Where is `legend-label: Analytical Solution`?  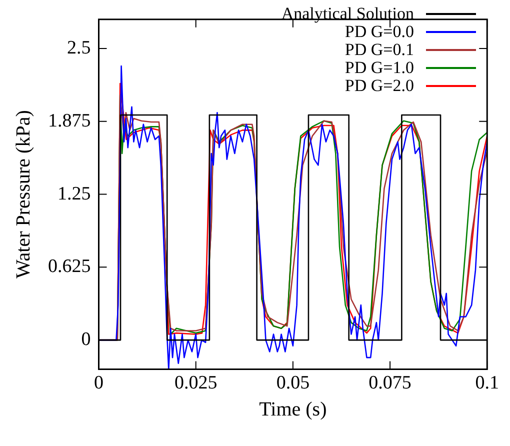
legend-label: Analytical Solution is located at coordinates (347, 13).